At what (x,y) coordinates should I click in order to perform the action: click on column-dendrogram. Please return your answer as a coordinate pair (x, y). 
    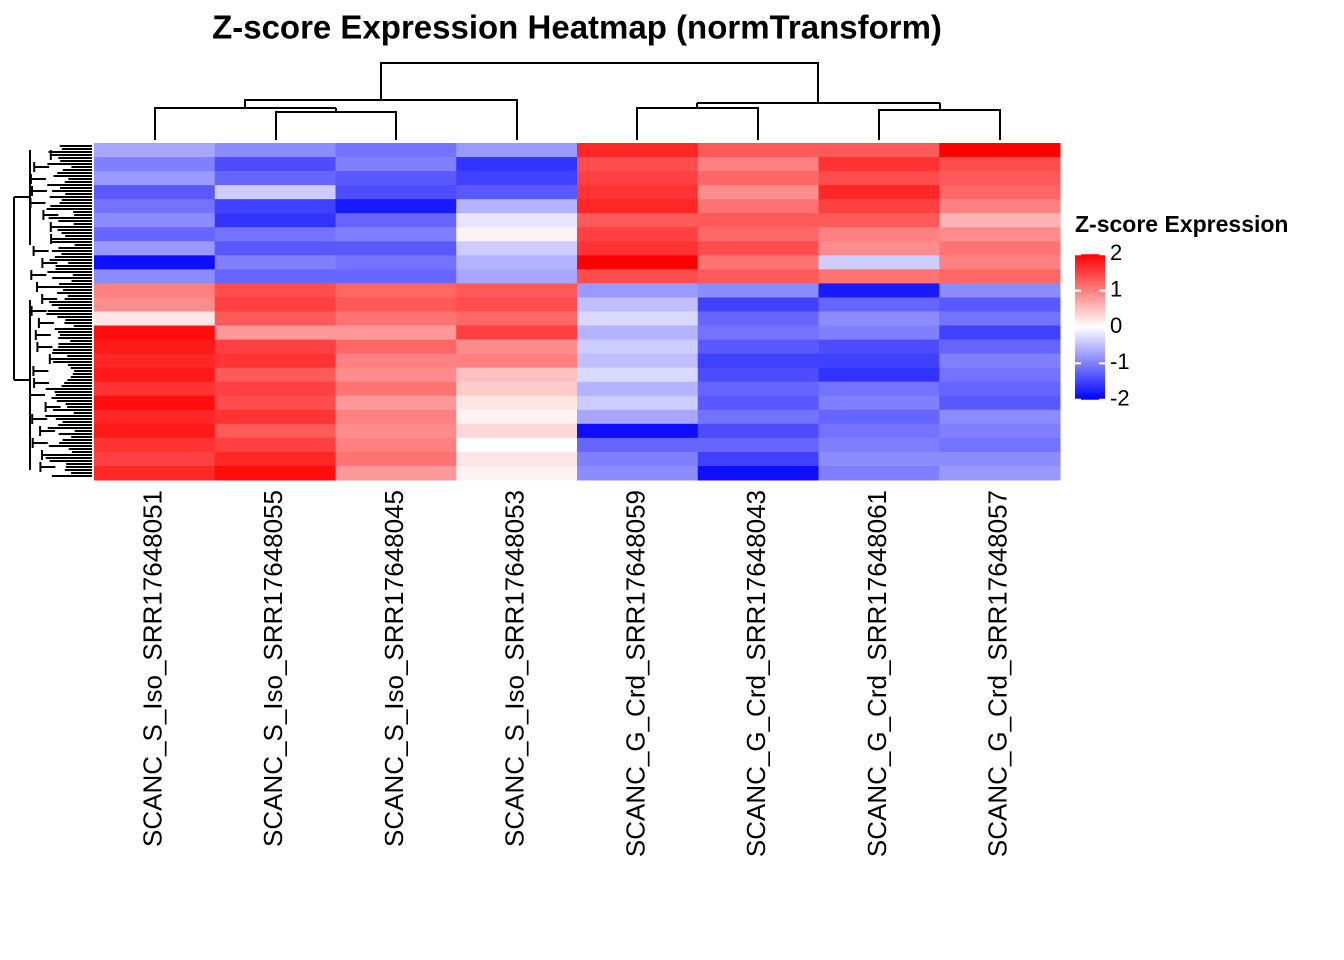
    Looking at the image, I should click on (577, 101).